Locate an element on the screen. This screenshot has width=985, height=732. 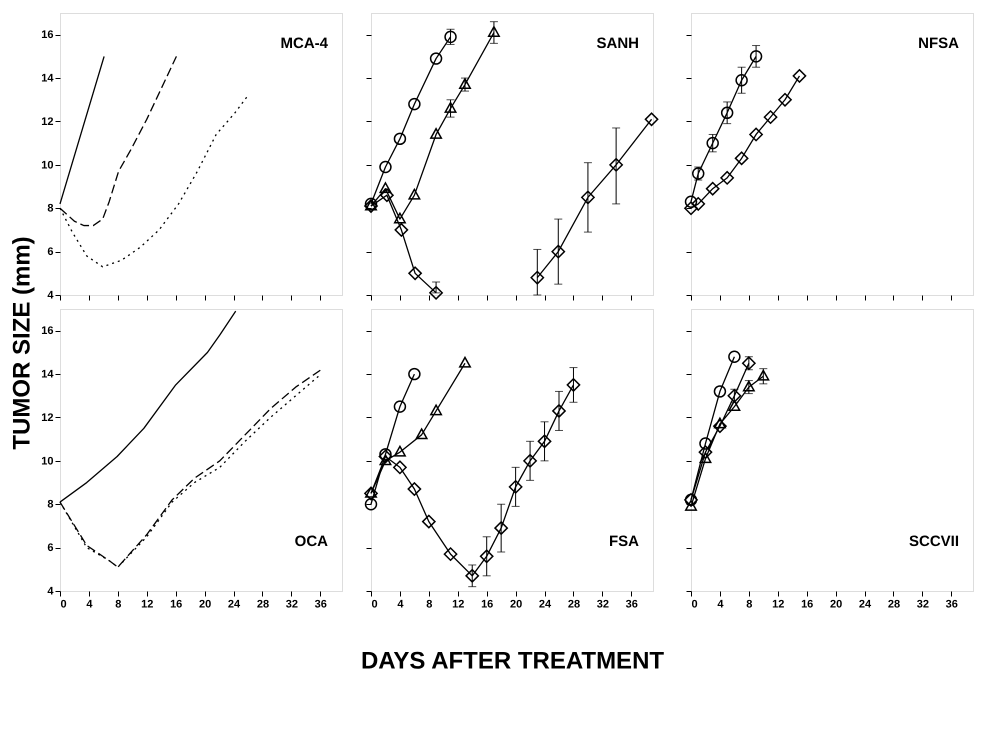
x-axis-title: DAYS AFTER TREATMENT is located at coordinates (512, 661).